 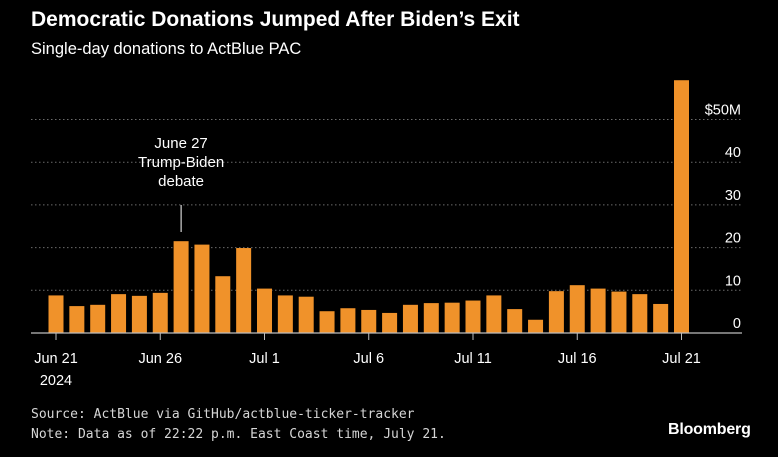 What do you see at coordinates (709, 429) in the screenshot?
I see `bloomberg-logo: Bloomberg` at bounding box center [709, 429].